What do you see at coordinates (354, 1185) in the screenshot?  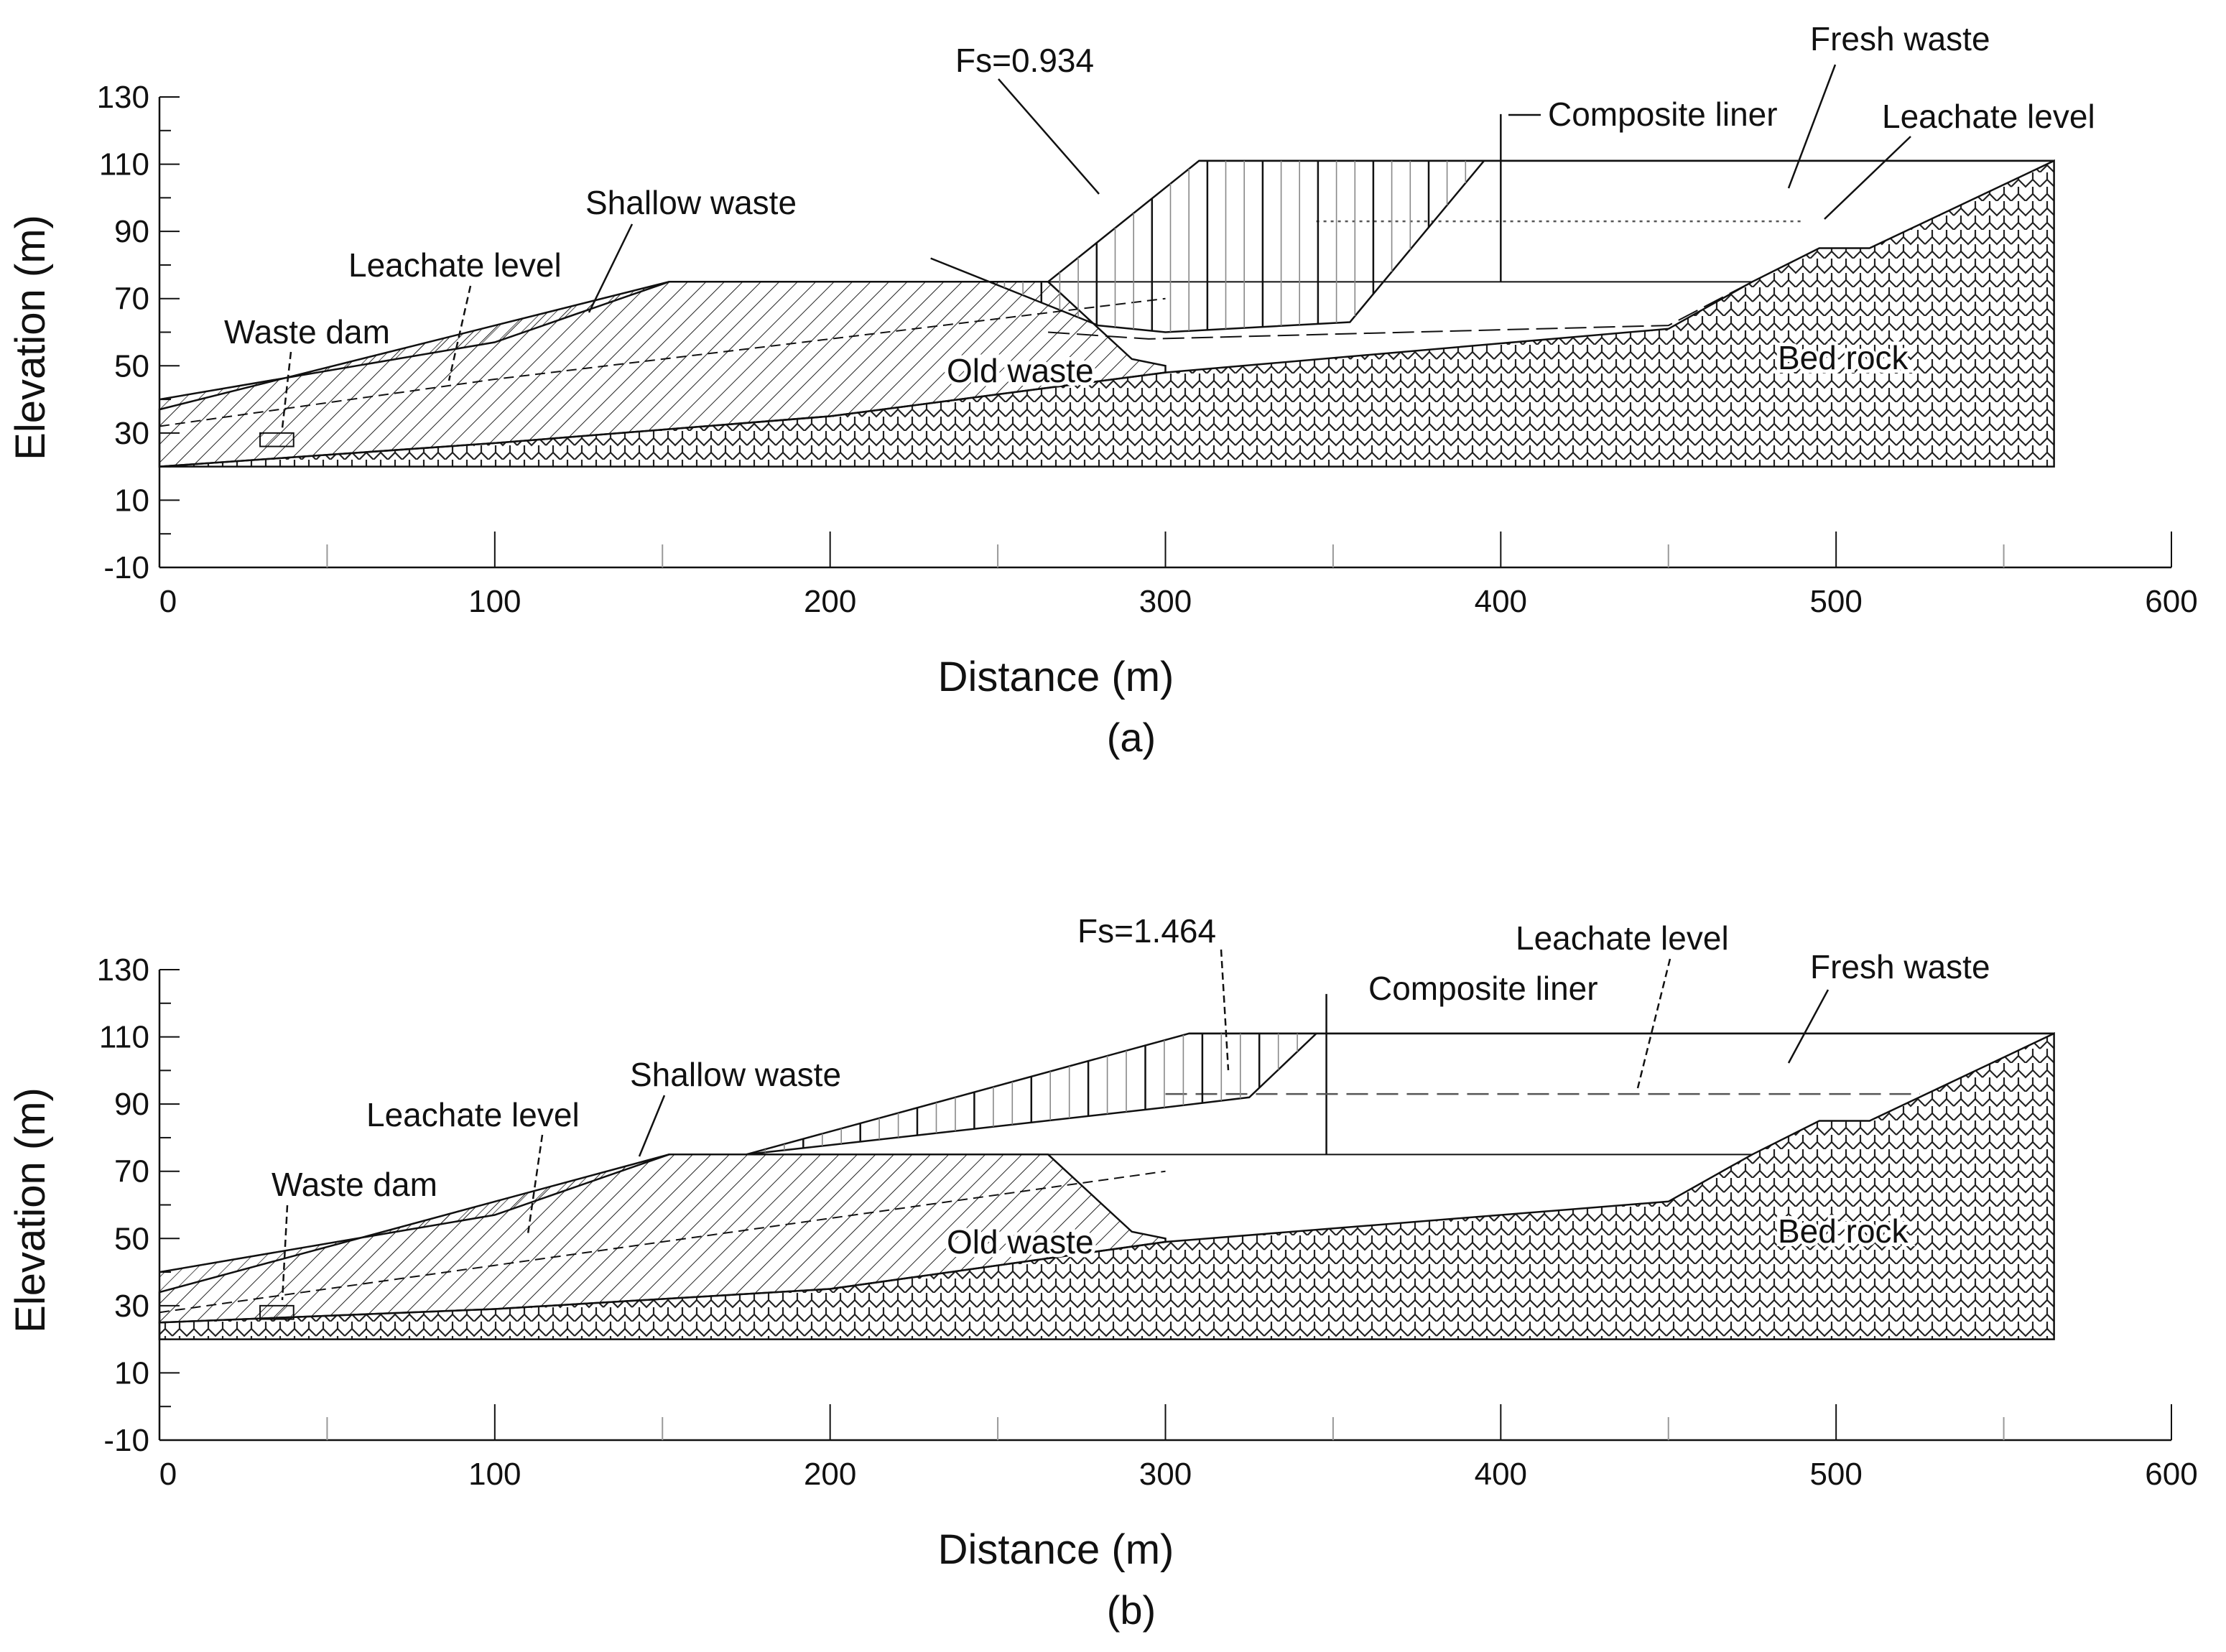 I see `panel-b-waste-dam-label: Waste dam` at bounding box center [354, 1185].